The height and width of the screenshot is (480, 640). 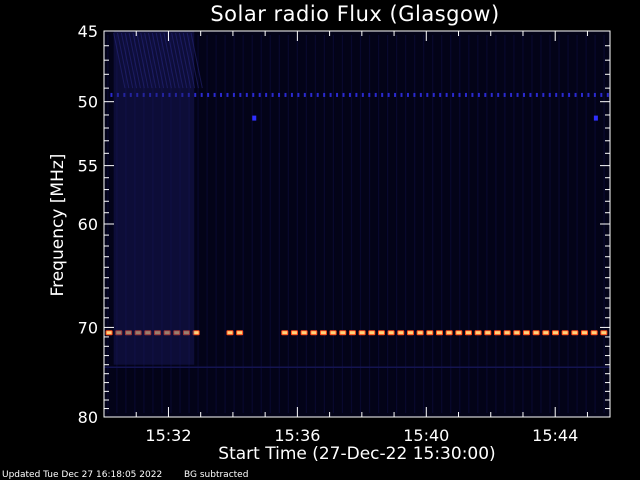 What do you see at coordinates (555, 435) in the screenshot?
I see `x-tick-label: 15:44` at bounding box center [555, 435].